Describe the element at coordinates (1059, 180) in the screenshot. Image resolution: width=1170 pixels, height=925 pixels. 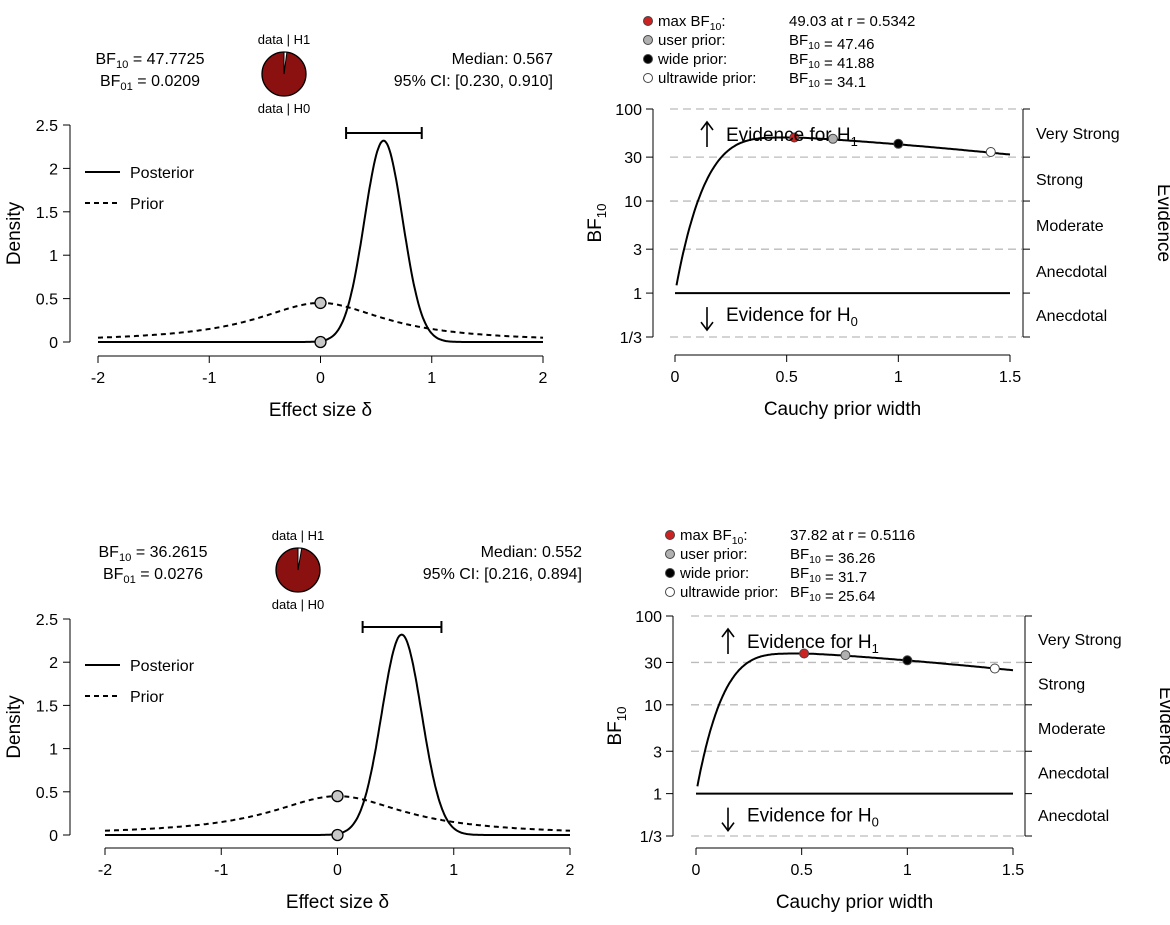
I see `evidence-category-label: Strong` at that location.